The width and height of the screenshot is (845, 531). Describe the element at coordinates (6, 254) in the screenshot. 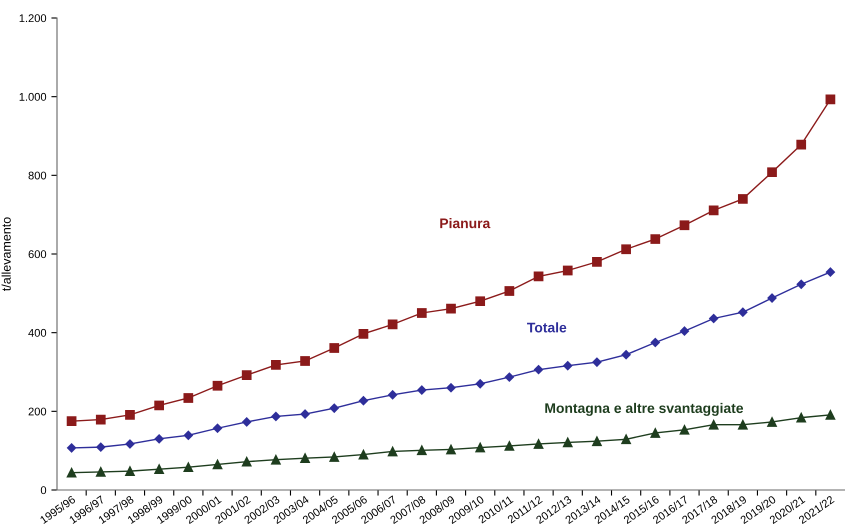

I see `y-axis-title: t/allevamento` at that location.